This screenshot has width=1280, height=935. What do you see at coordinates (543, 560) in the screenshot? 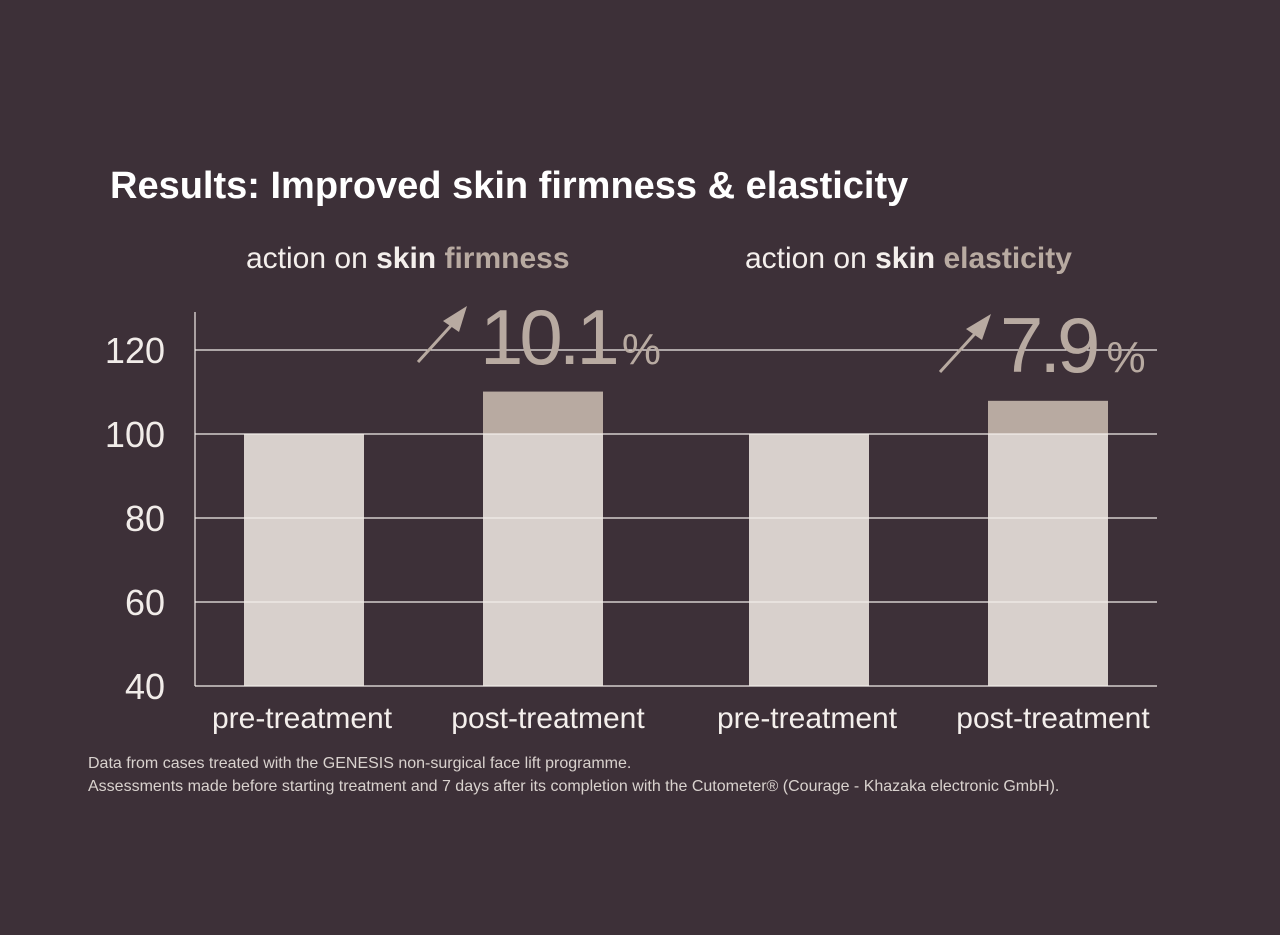
I see `bar-g1-post-treatment` at bounding box center [543, 560].